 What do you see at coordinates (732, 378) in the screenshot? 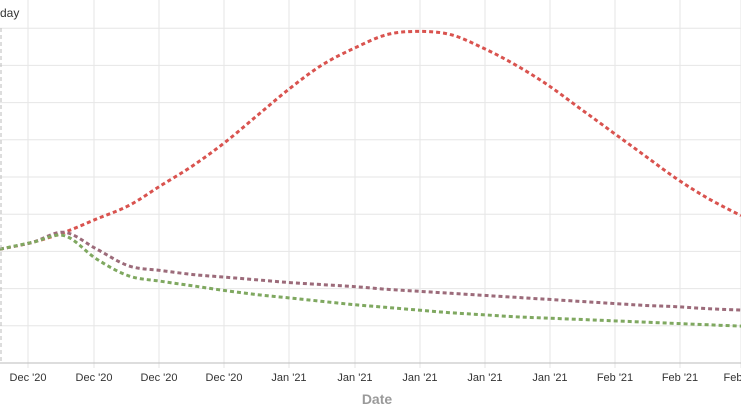
I see `x-tick-label: Feb` at bounding box center [732, 378].